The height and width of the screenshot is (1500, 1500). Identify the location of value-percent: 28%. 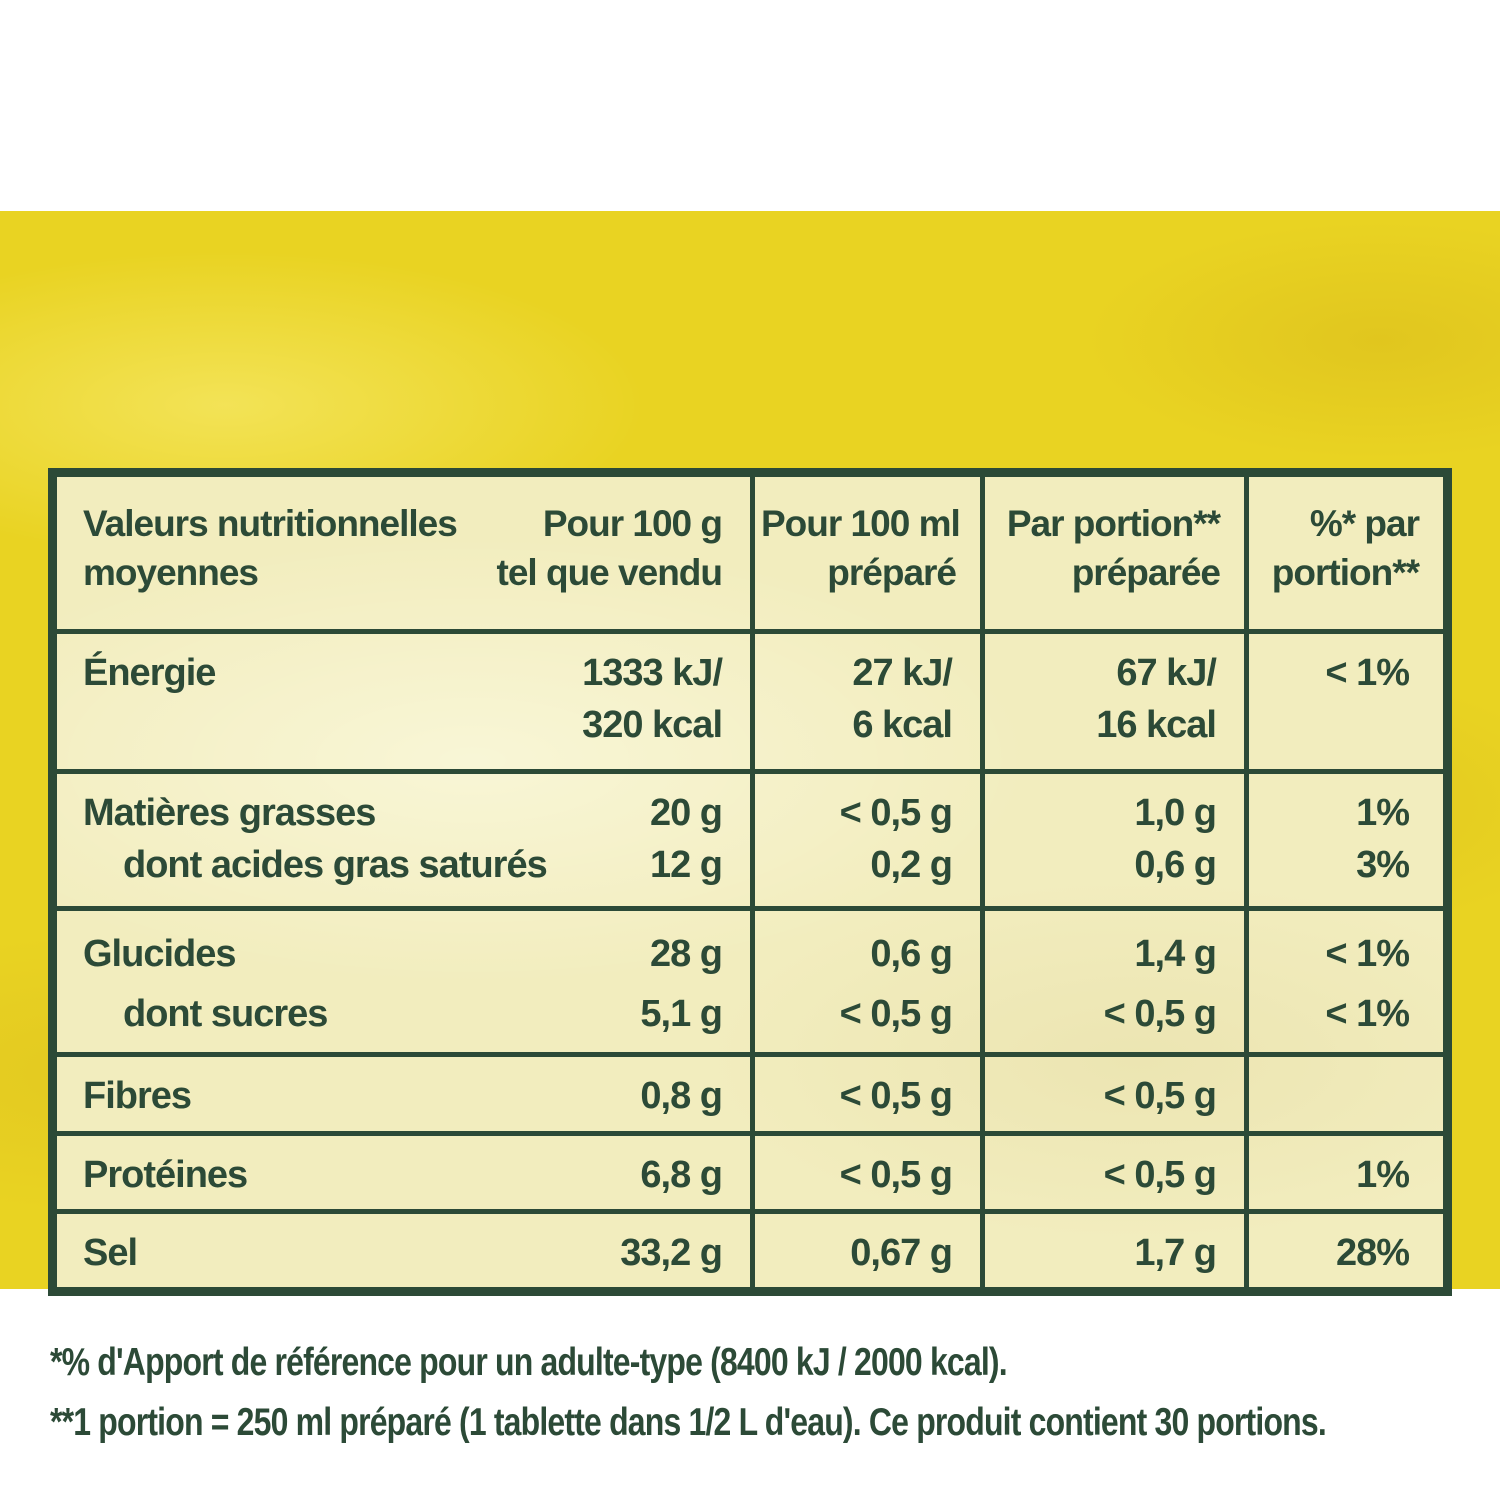
(1372, 1253).